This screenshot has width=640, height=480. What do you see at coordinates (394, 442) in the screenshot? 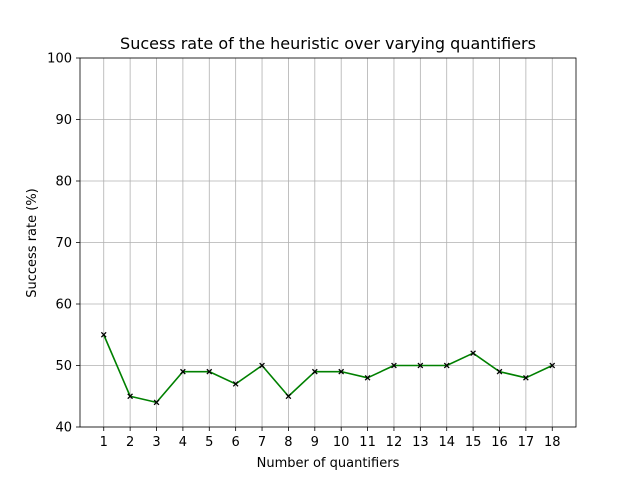
I see `x-tick-label: 12` at bounding box center [394, 442].